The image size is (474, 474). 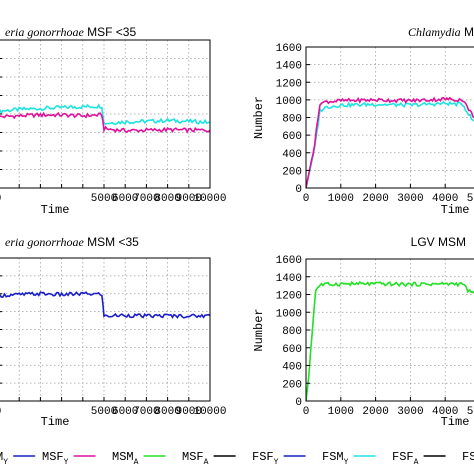 I want to click on legend-label: FSFA, so click(x=405, y=458).